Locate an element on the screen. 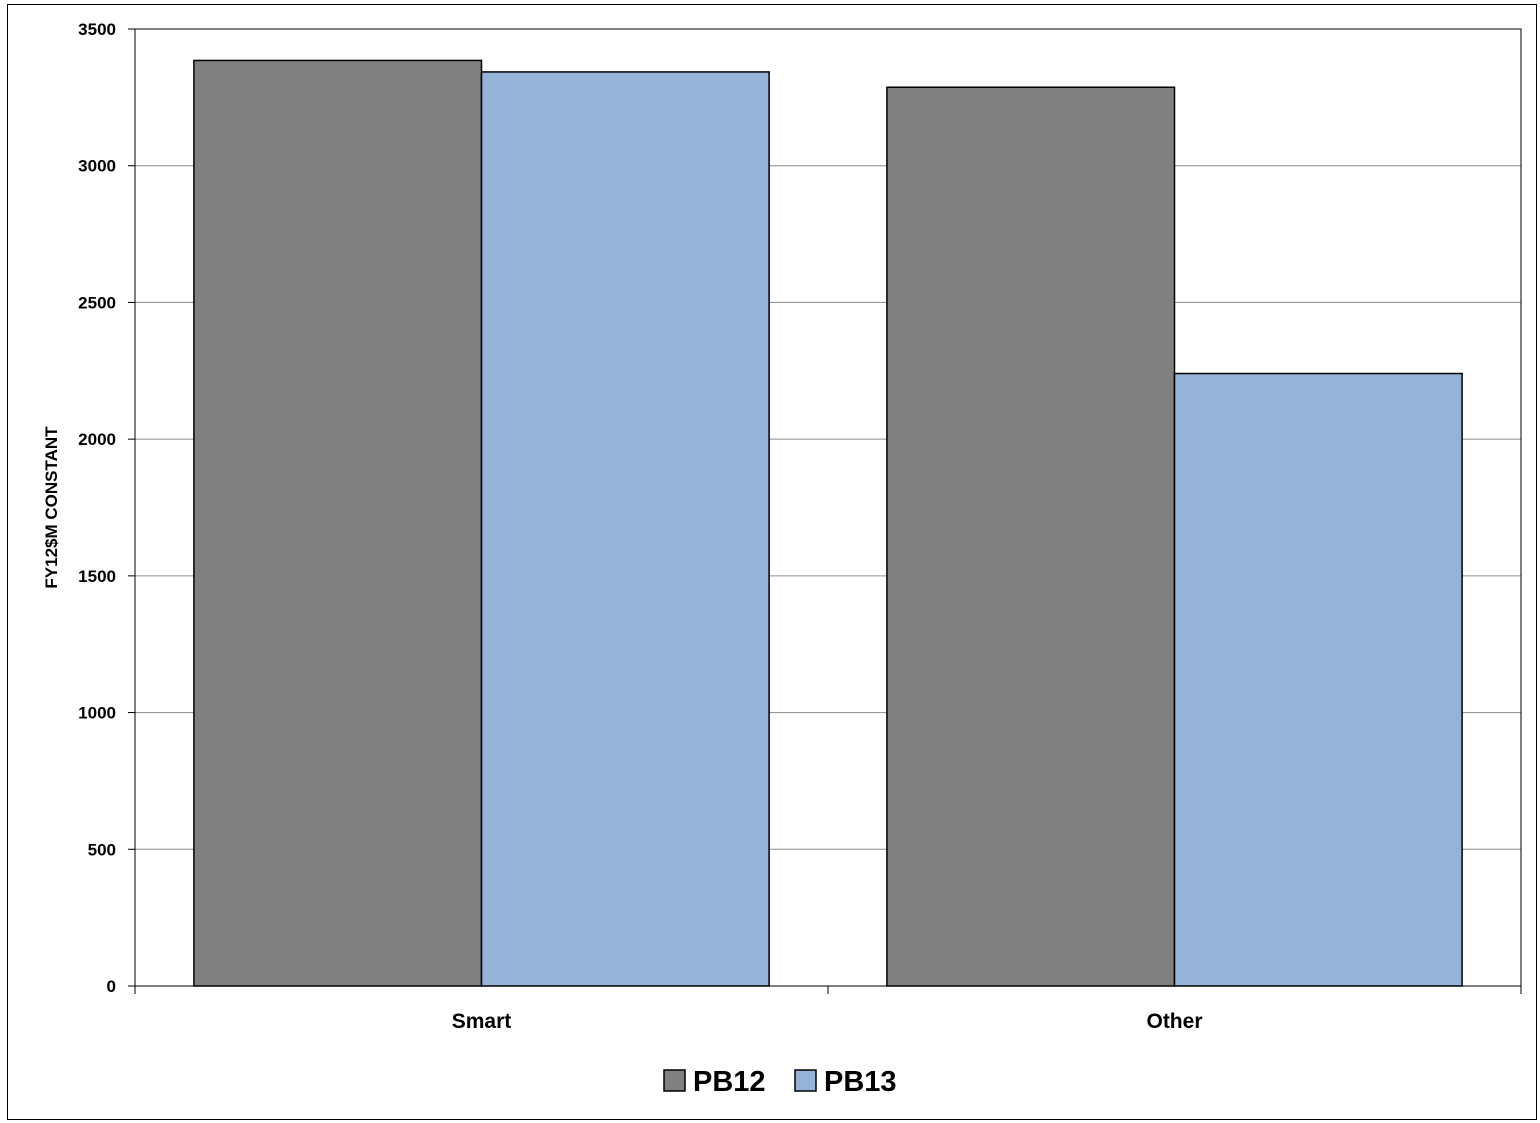 This screenshot has height=1123, width=1540. y-tick-label: 3500 is located at coordinates (97, 29).